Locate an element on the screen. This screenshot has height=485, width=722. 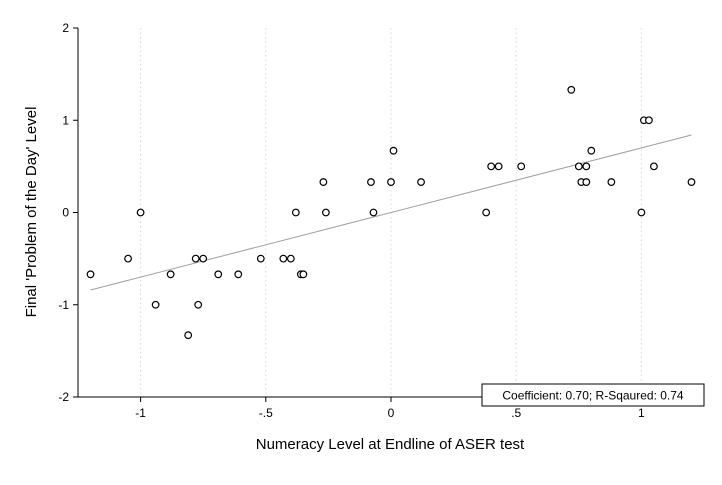
annotation-box: Coefficient: 0.70; R-Sqaured: 0.74 is located at coordinates (593, 395).